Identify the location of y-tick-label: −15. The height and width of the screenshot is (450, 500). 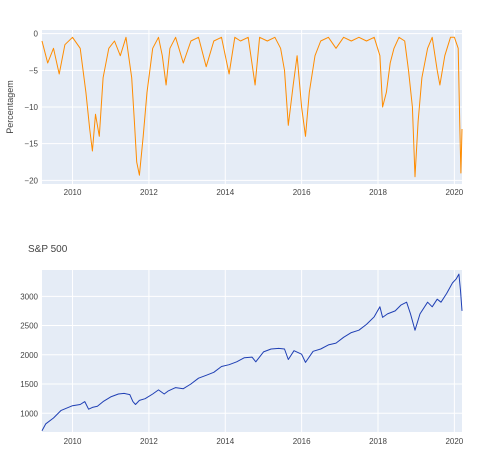
(31, 144).